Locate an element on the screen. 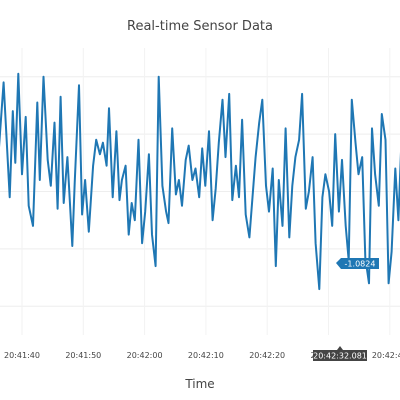 This screenshot has height=400, width=400. hover-value-label: -1.0824 is located at coordinates (360, 264).